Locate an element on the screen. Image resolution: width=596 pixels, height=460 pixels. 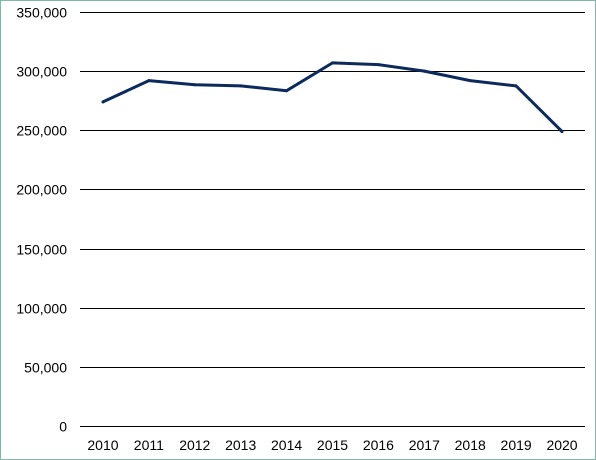
x-tick-label: 2011 is located at coordinates (149, 445).